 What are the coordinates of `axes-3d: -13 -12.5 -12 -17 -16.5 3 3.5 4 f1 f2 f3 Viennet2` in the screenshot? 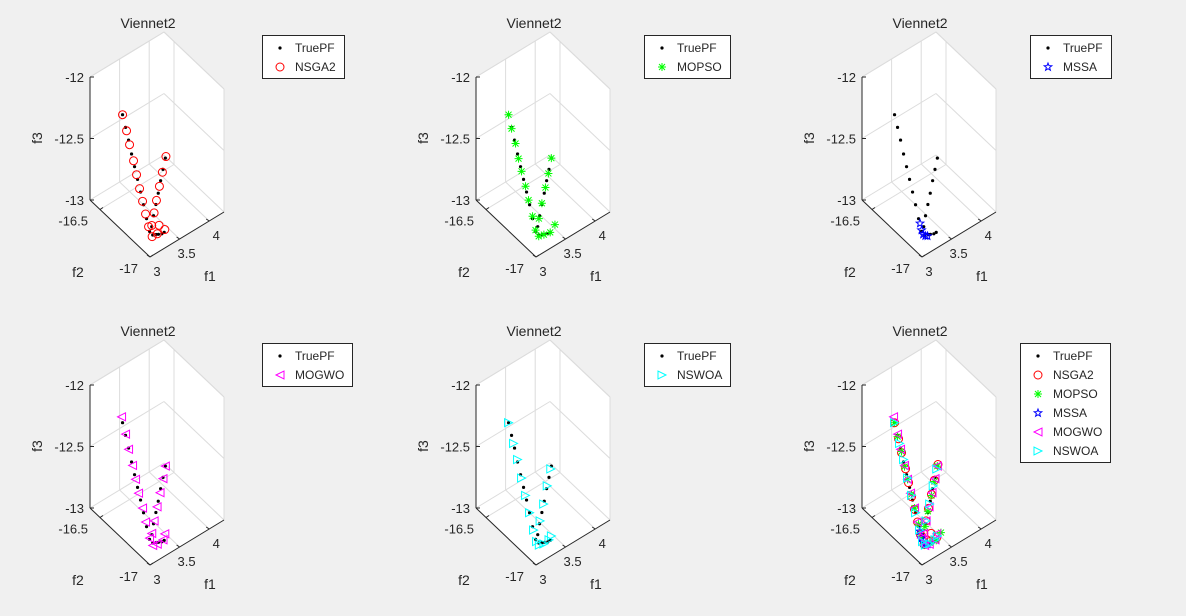 It's located at (127, 457).